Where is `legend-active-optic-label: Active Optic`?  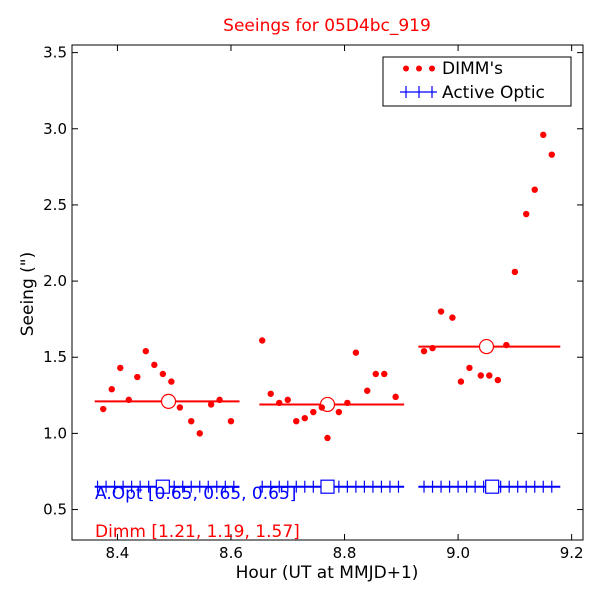 legend-active-optic-label: Active Optic is located at coordinates (493, 93).